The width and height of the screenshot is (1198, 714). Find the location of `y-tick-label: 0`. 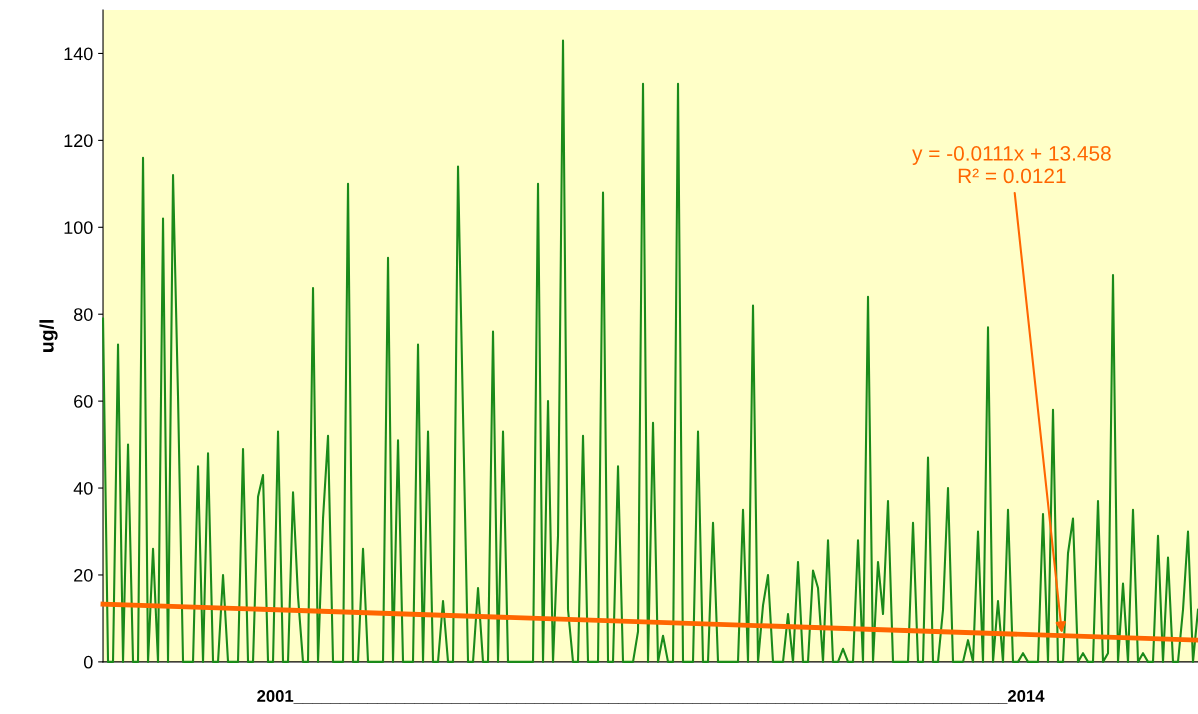

y-tick-label: 0 is located at coordinates (88, 662).